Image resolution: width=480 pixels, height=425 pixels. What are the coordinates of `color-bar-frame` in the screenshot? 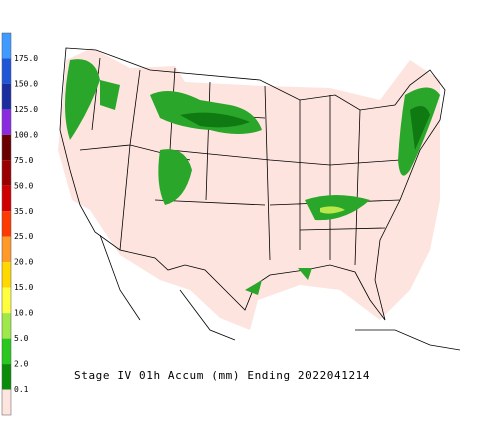 It's located at (6, 224).